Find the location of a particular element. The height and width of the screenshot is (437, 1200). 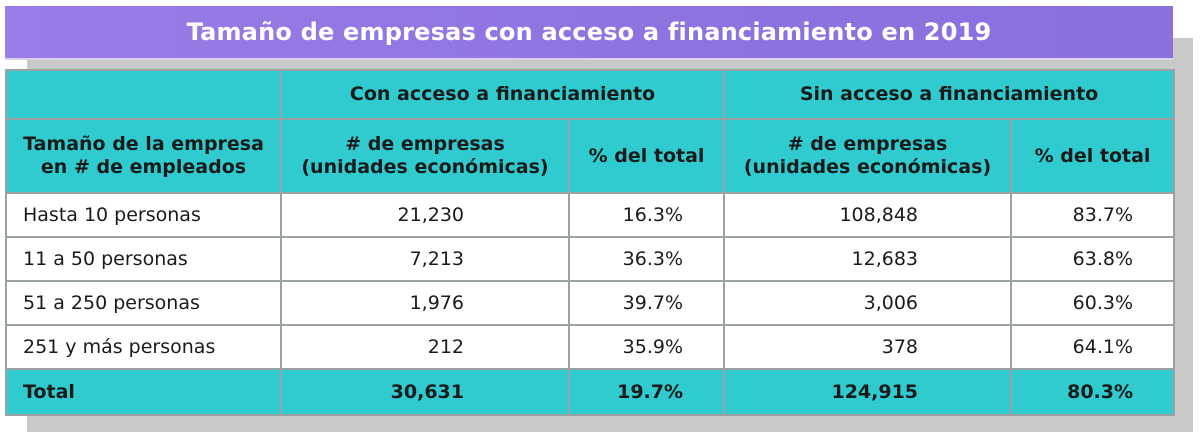

con-pct-cell: 36.3% is located at coordinates (646, 259).